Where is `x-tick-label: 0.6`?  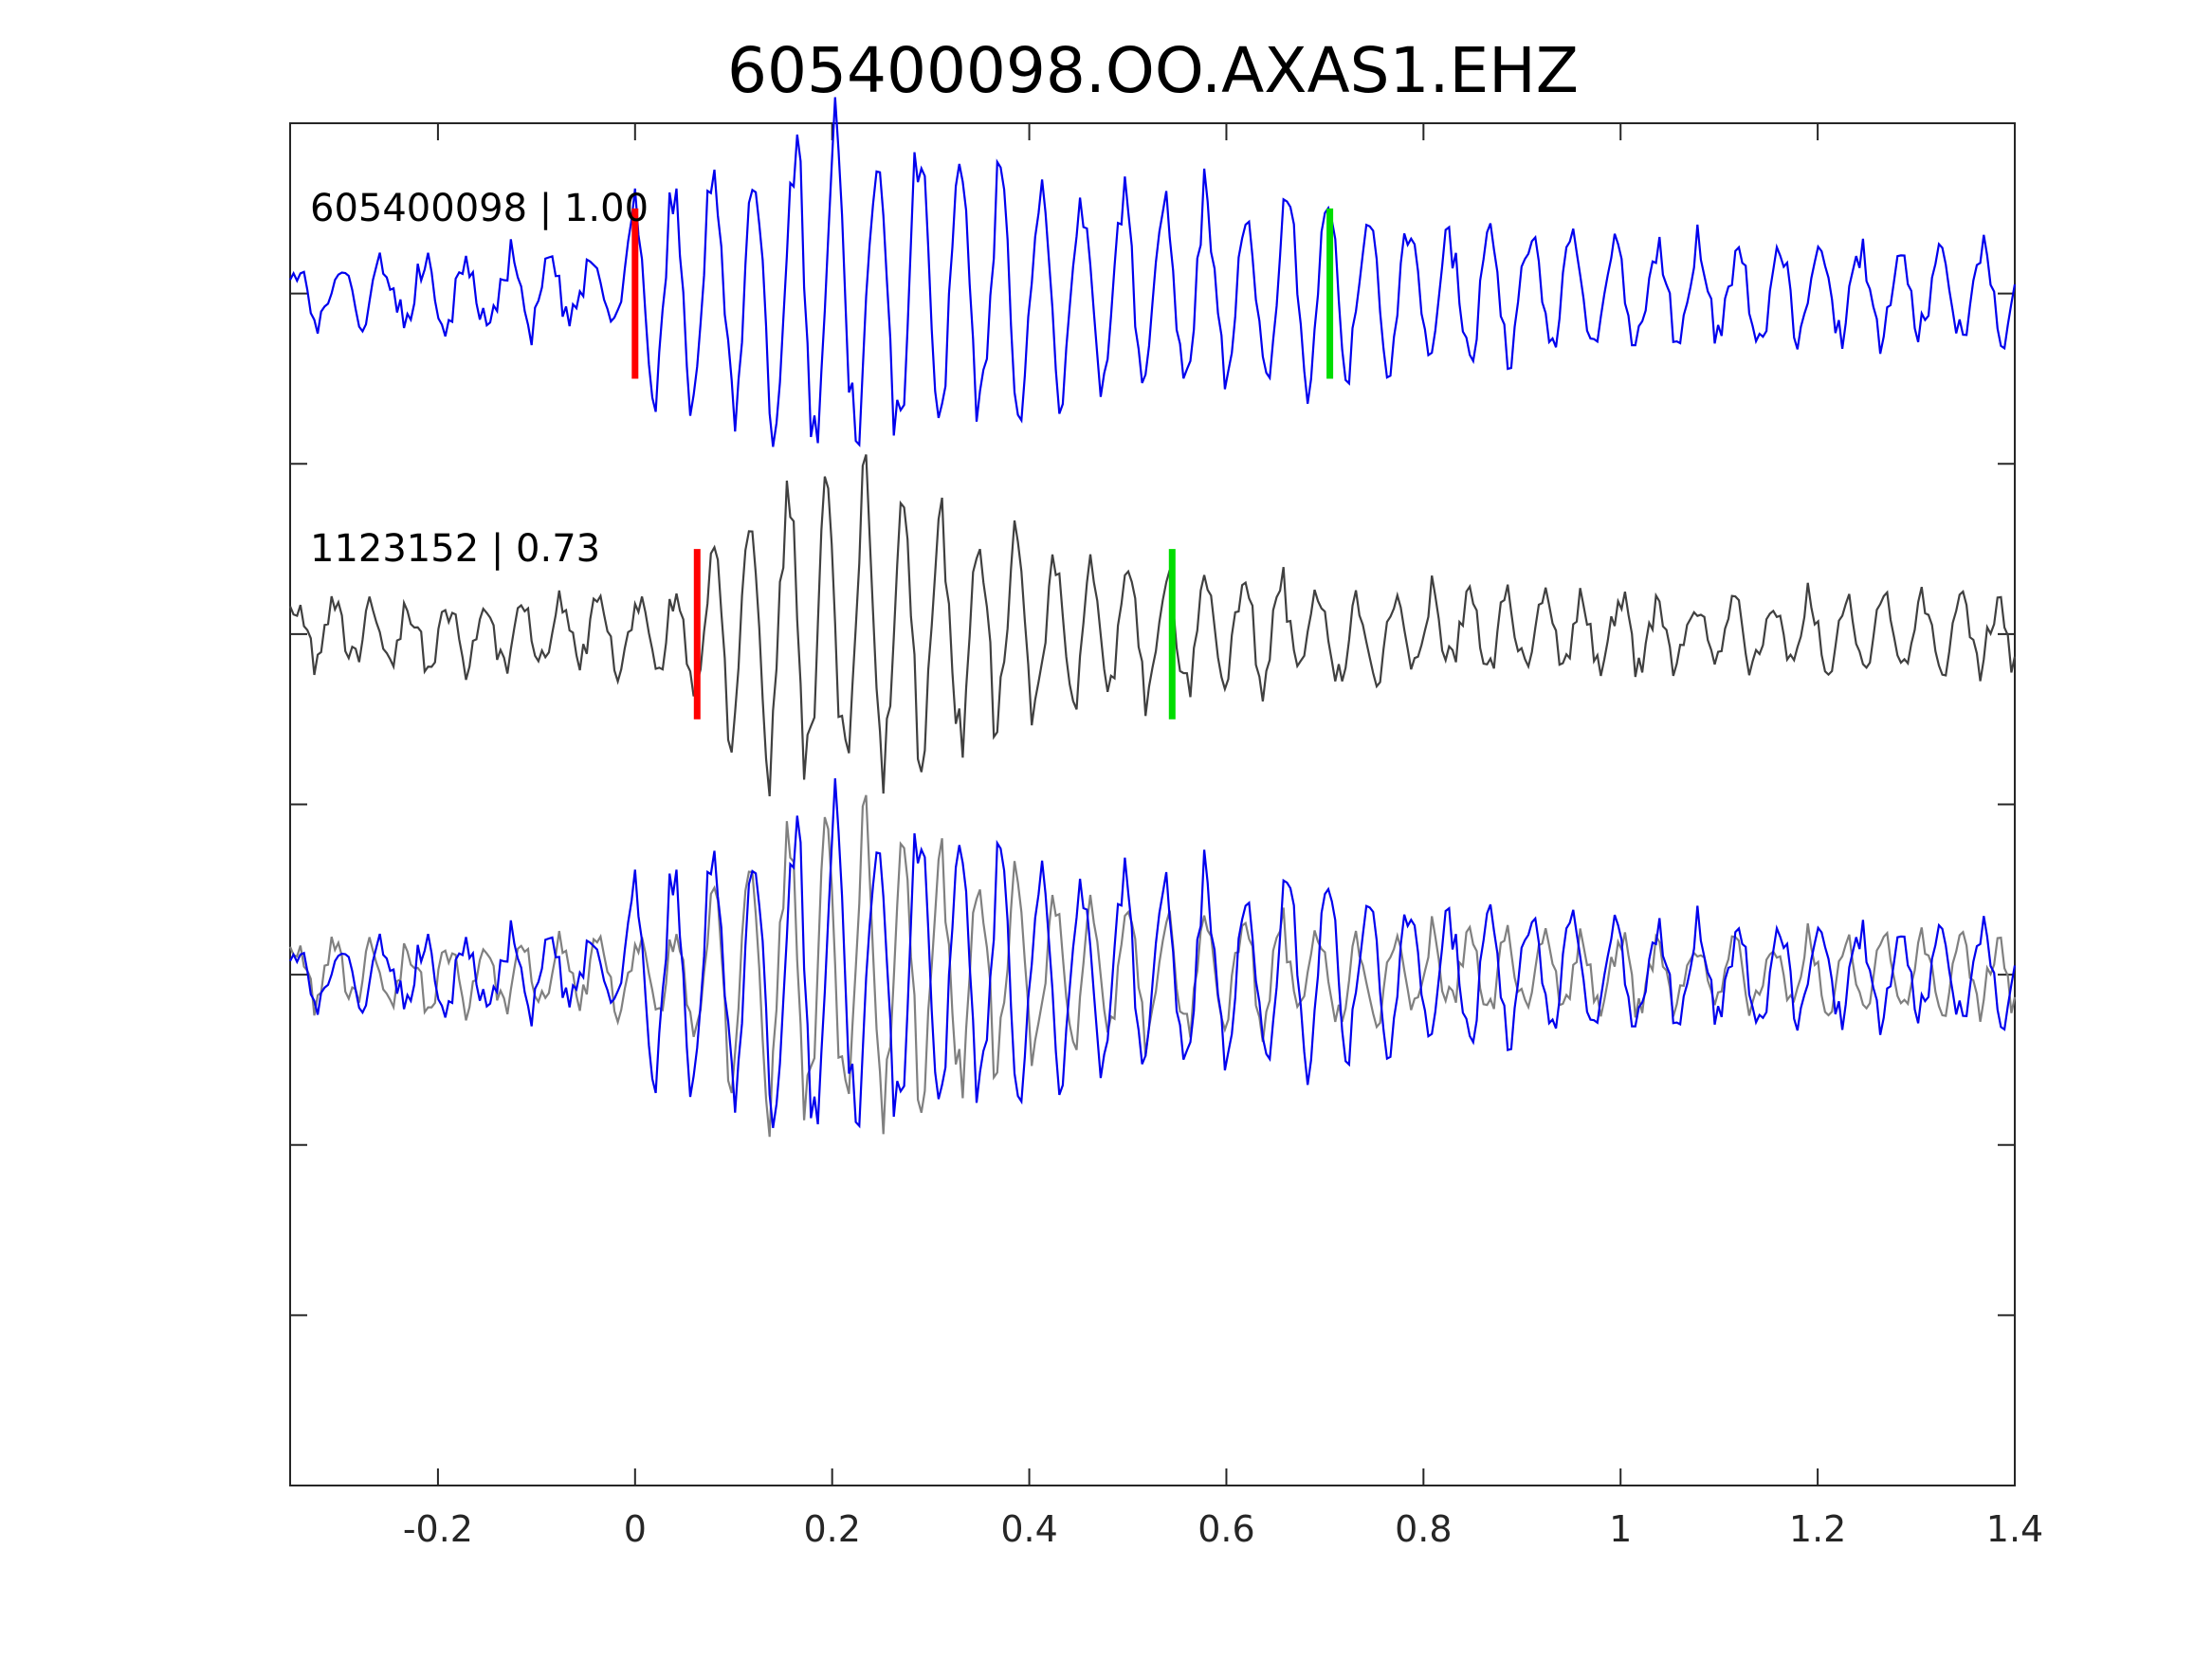 x-tick-label: 0.6 is located at coordinates (1225, 1529).